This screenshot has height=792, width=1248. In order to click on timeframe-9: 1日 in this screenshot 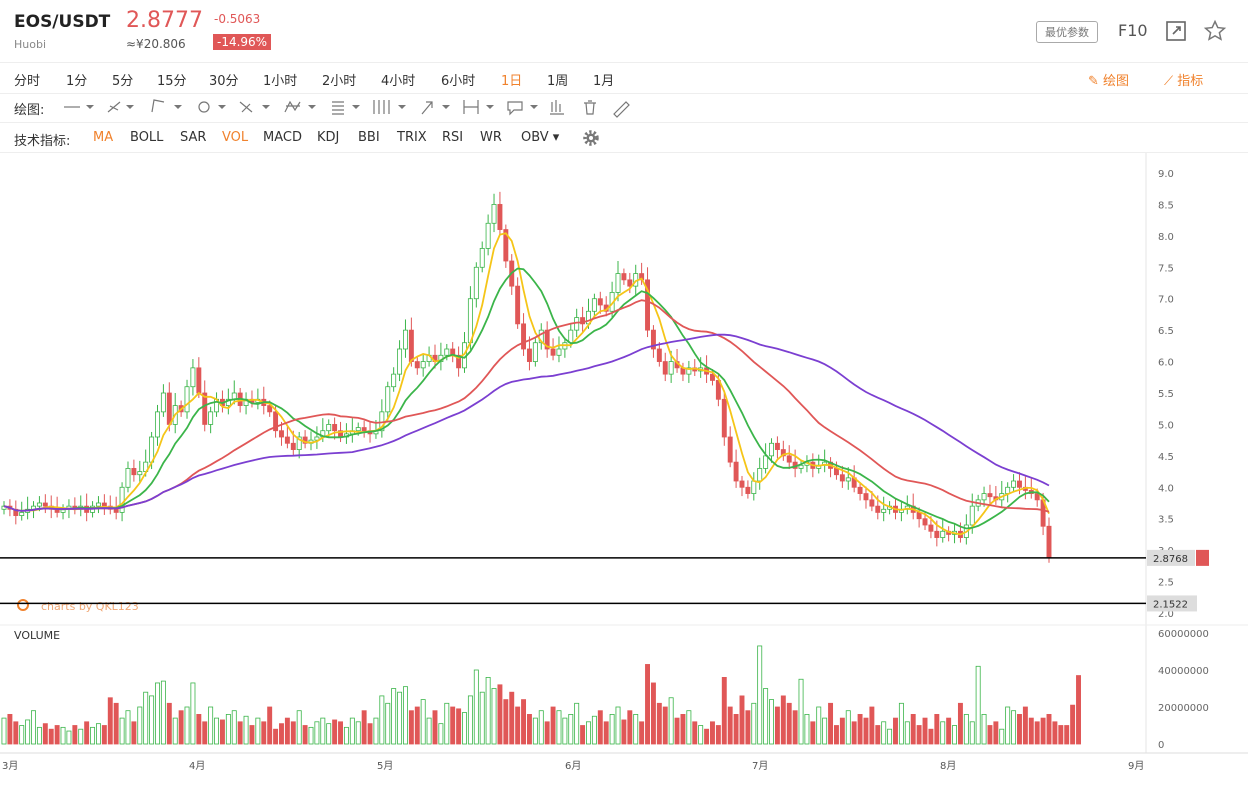, I will do `click(512, 81)`.